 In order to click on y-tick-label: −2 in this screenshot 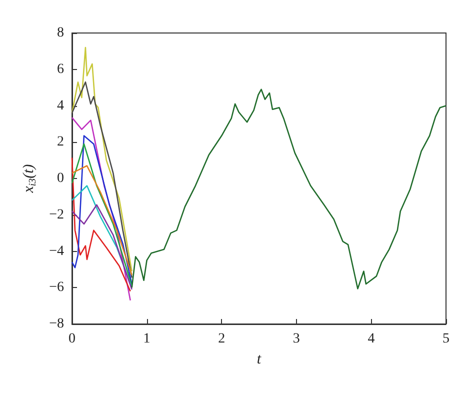, I will do `click(56, 214)`.